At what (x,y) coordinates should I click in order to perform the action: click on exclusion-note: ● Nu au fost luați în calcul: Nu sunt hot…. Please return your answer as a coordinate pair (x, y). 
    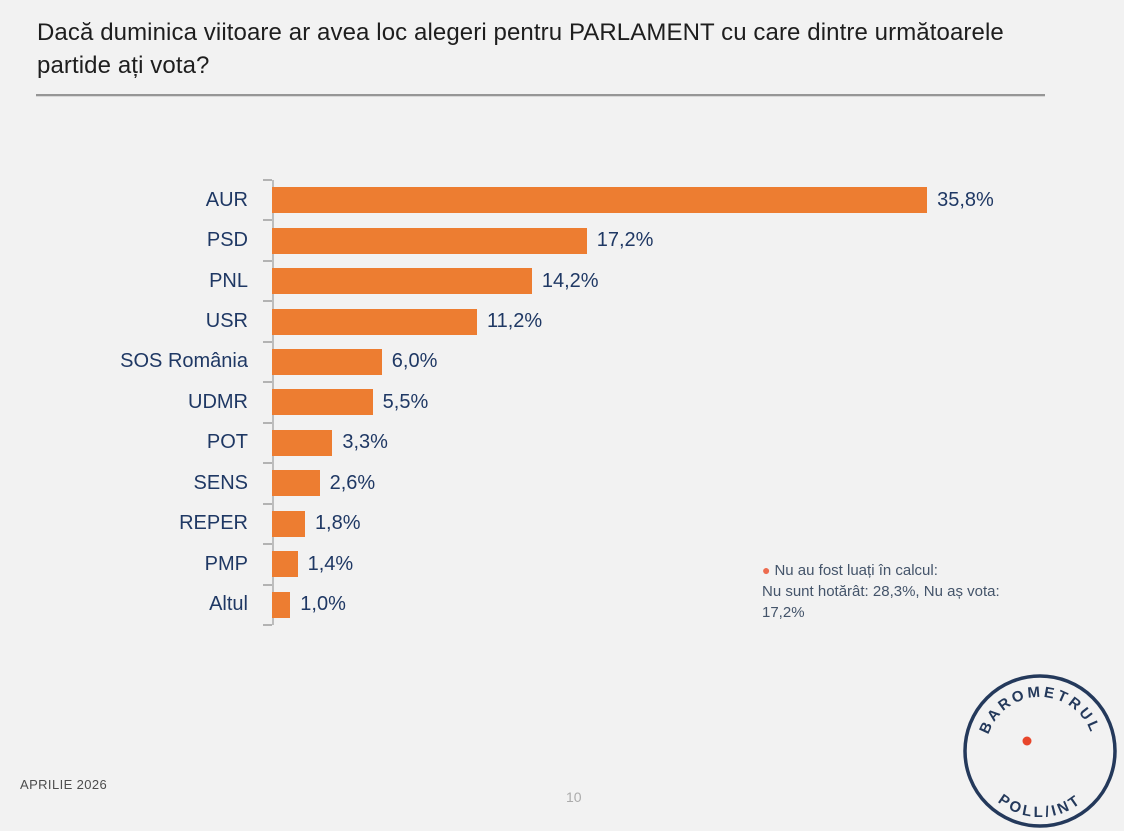
    Looking at the image, I should click on (901, 591).